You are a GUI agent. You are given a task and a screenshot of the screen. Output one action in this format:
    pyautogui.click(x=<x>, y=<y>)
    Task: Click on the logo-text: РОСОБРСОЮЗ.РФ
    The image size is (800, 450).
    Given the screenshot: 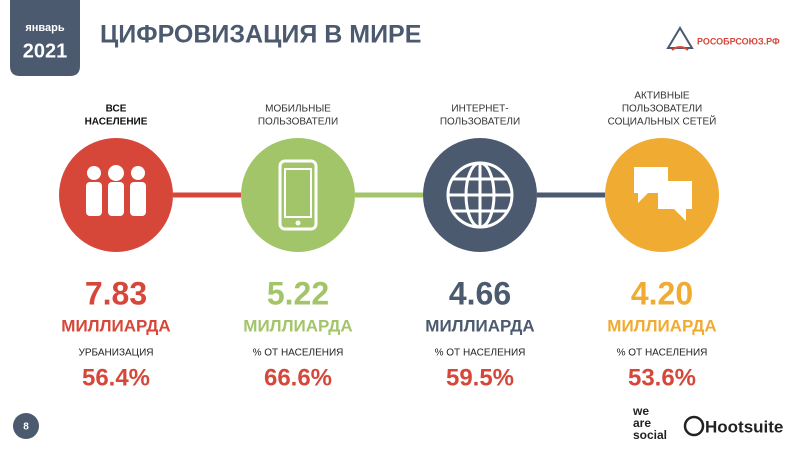 What is the action you would take?
    pyautogui.click(x=738, y=41)
    